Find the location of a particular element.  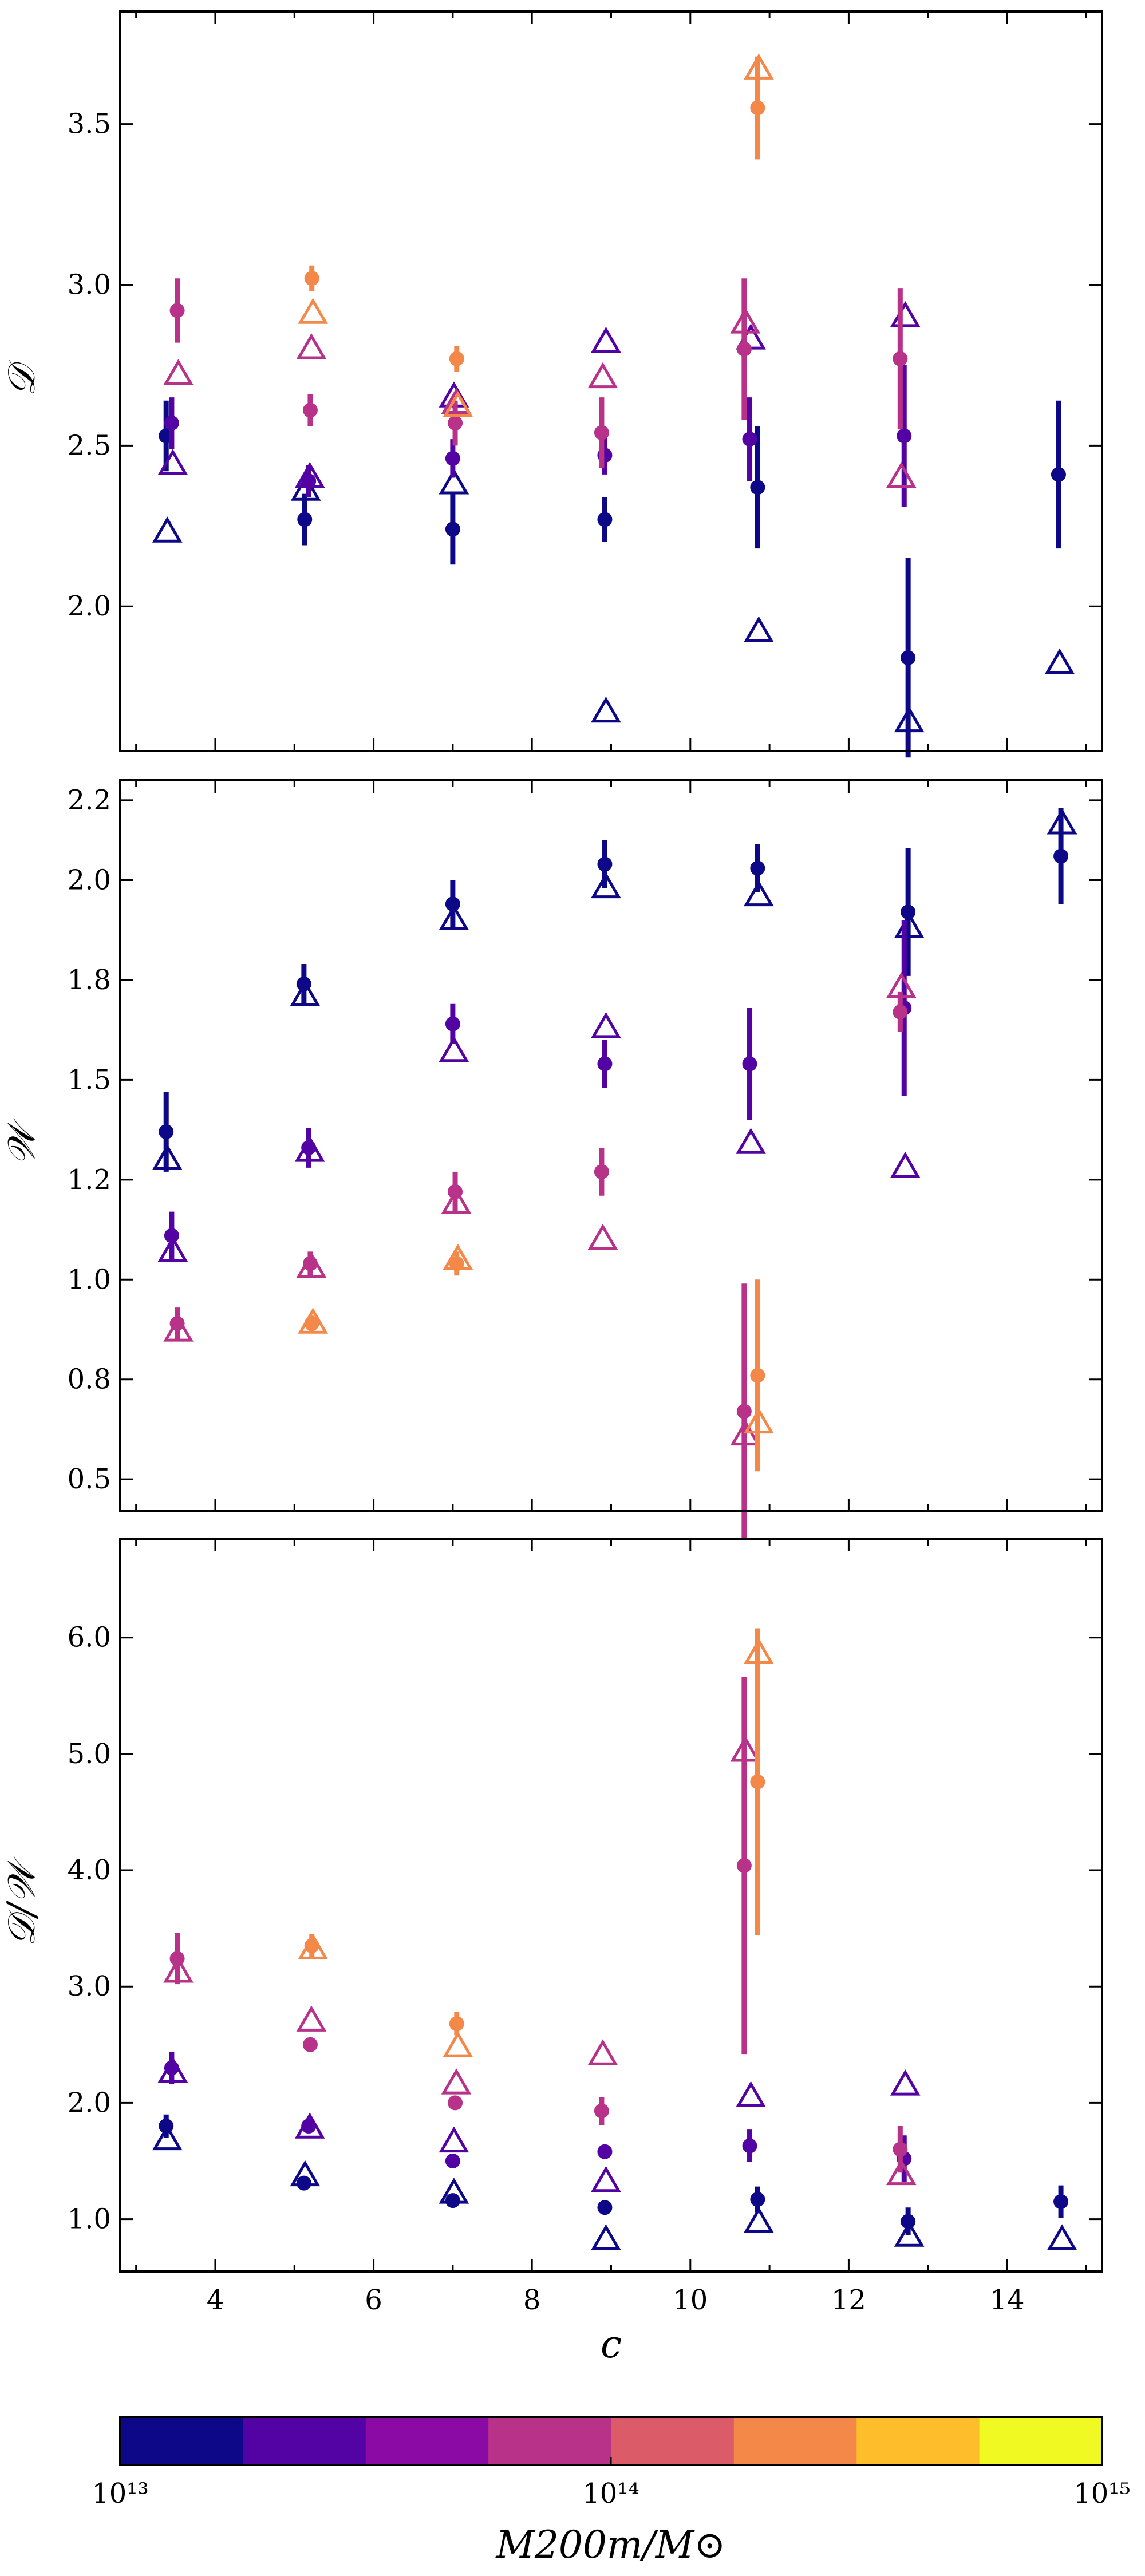

y-tick-label: 2.0 is located at coordinates (90, 880).